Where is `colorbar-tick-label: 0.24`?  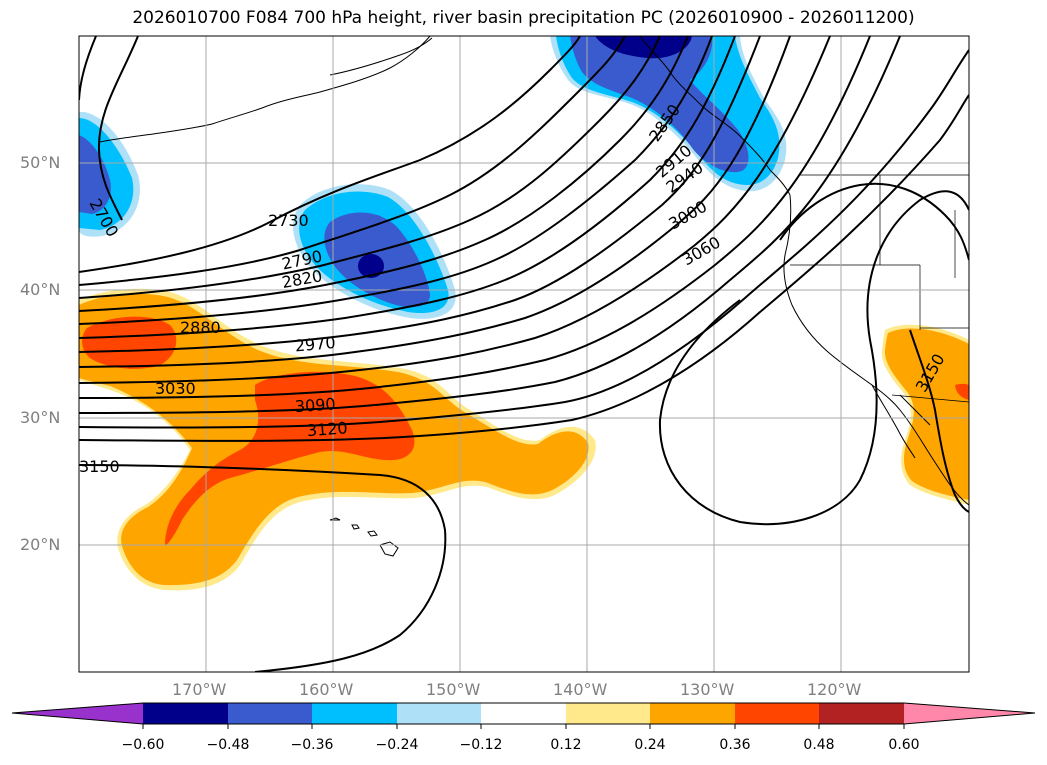 colorbar-tick-label: 0.24 is located at coordinates (650, 745).